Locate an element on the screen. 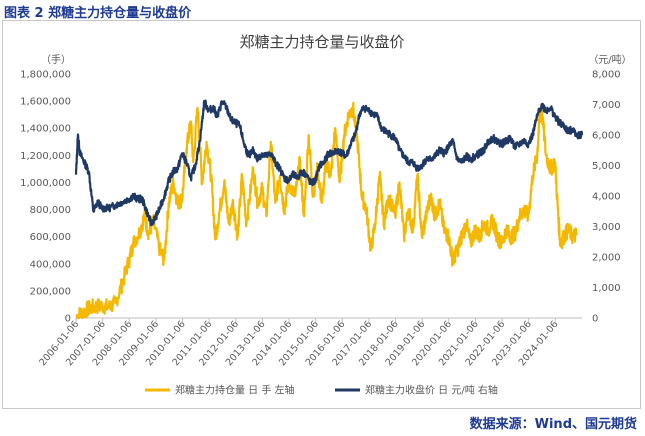  left-tick-label: 400,000 is located at coordinates (50, 264).